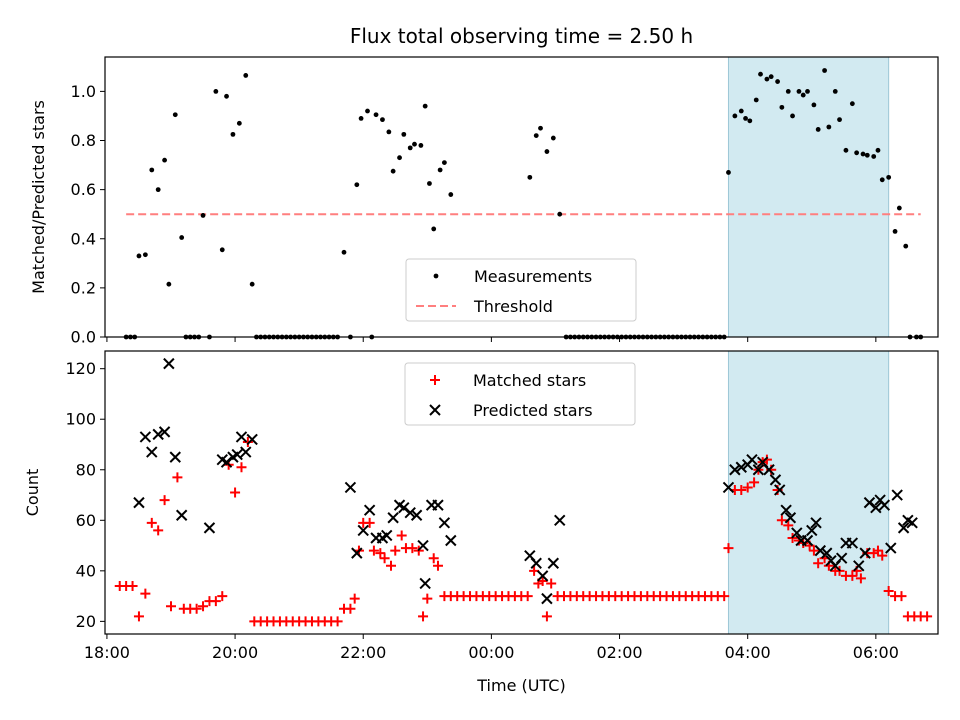  I want to click on x-tick-label: 02:00, so click(619, 652).